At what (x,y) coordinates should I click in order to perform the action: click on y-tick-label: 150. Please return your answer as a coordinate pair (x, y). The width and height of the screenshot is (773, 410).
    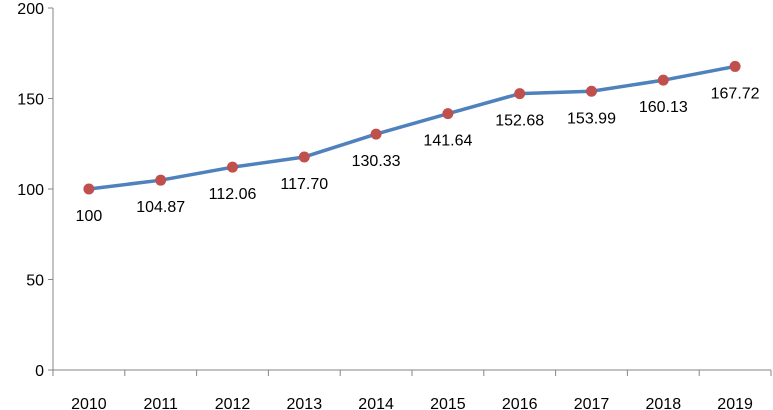
    Looking at the image, I should click on (30, 100).